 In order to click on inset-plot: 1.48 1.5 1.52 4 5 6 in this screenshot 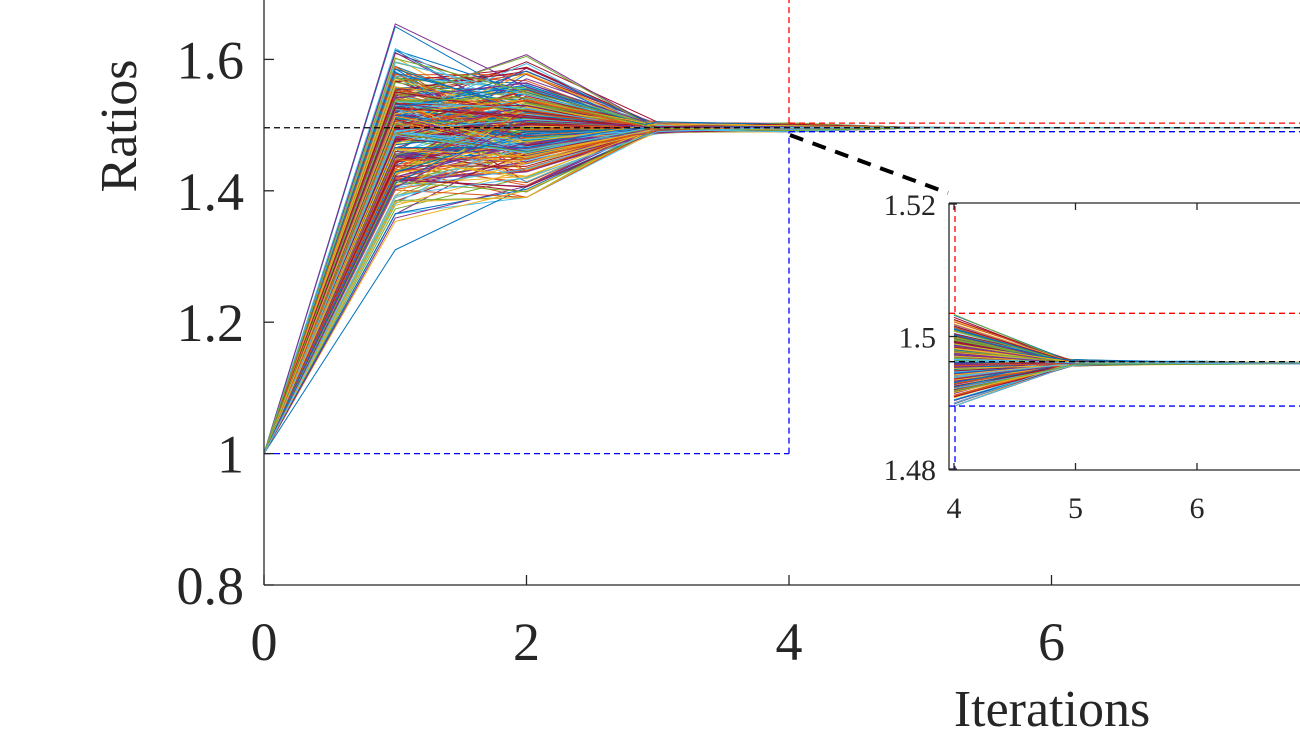, I will do `click(1092, 357)`.